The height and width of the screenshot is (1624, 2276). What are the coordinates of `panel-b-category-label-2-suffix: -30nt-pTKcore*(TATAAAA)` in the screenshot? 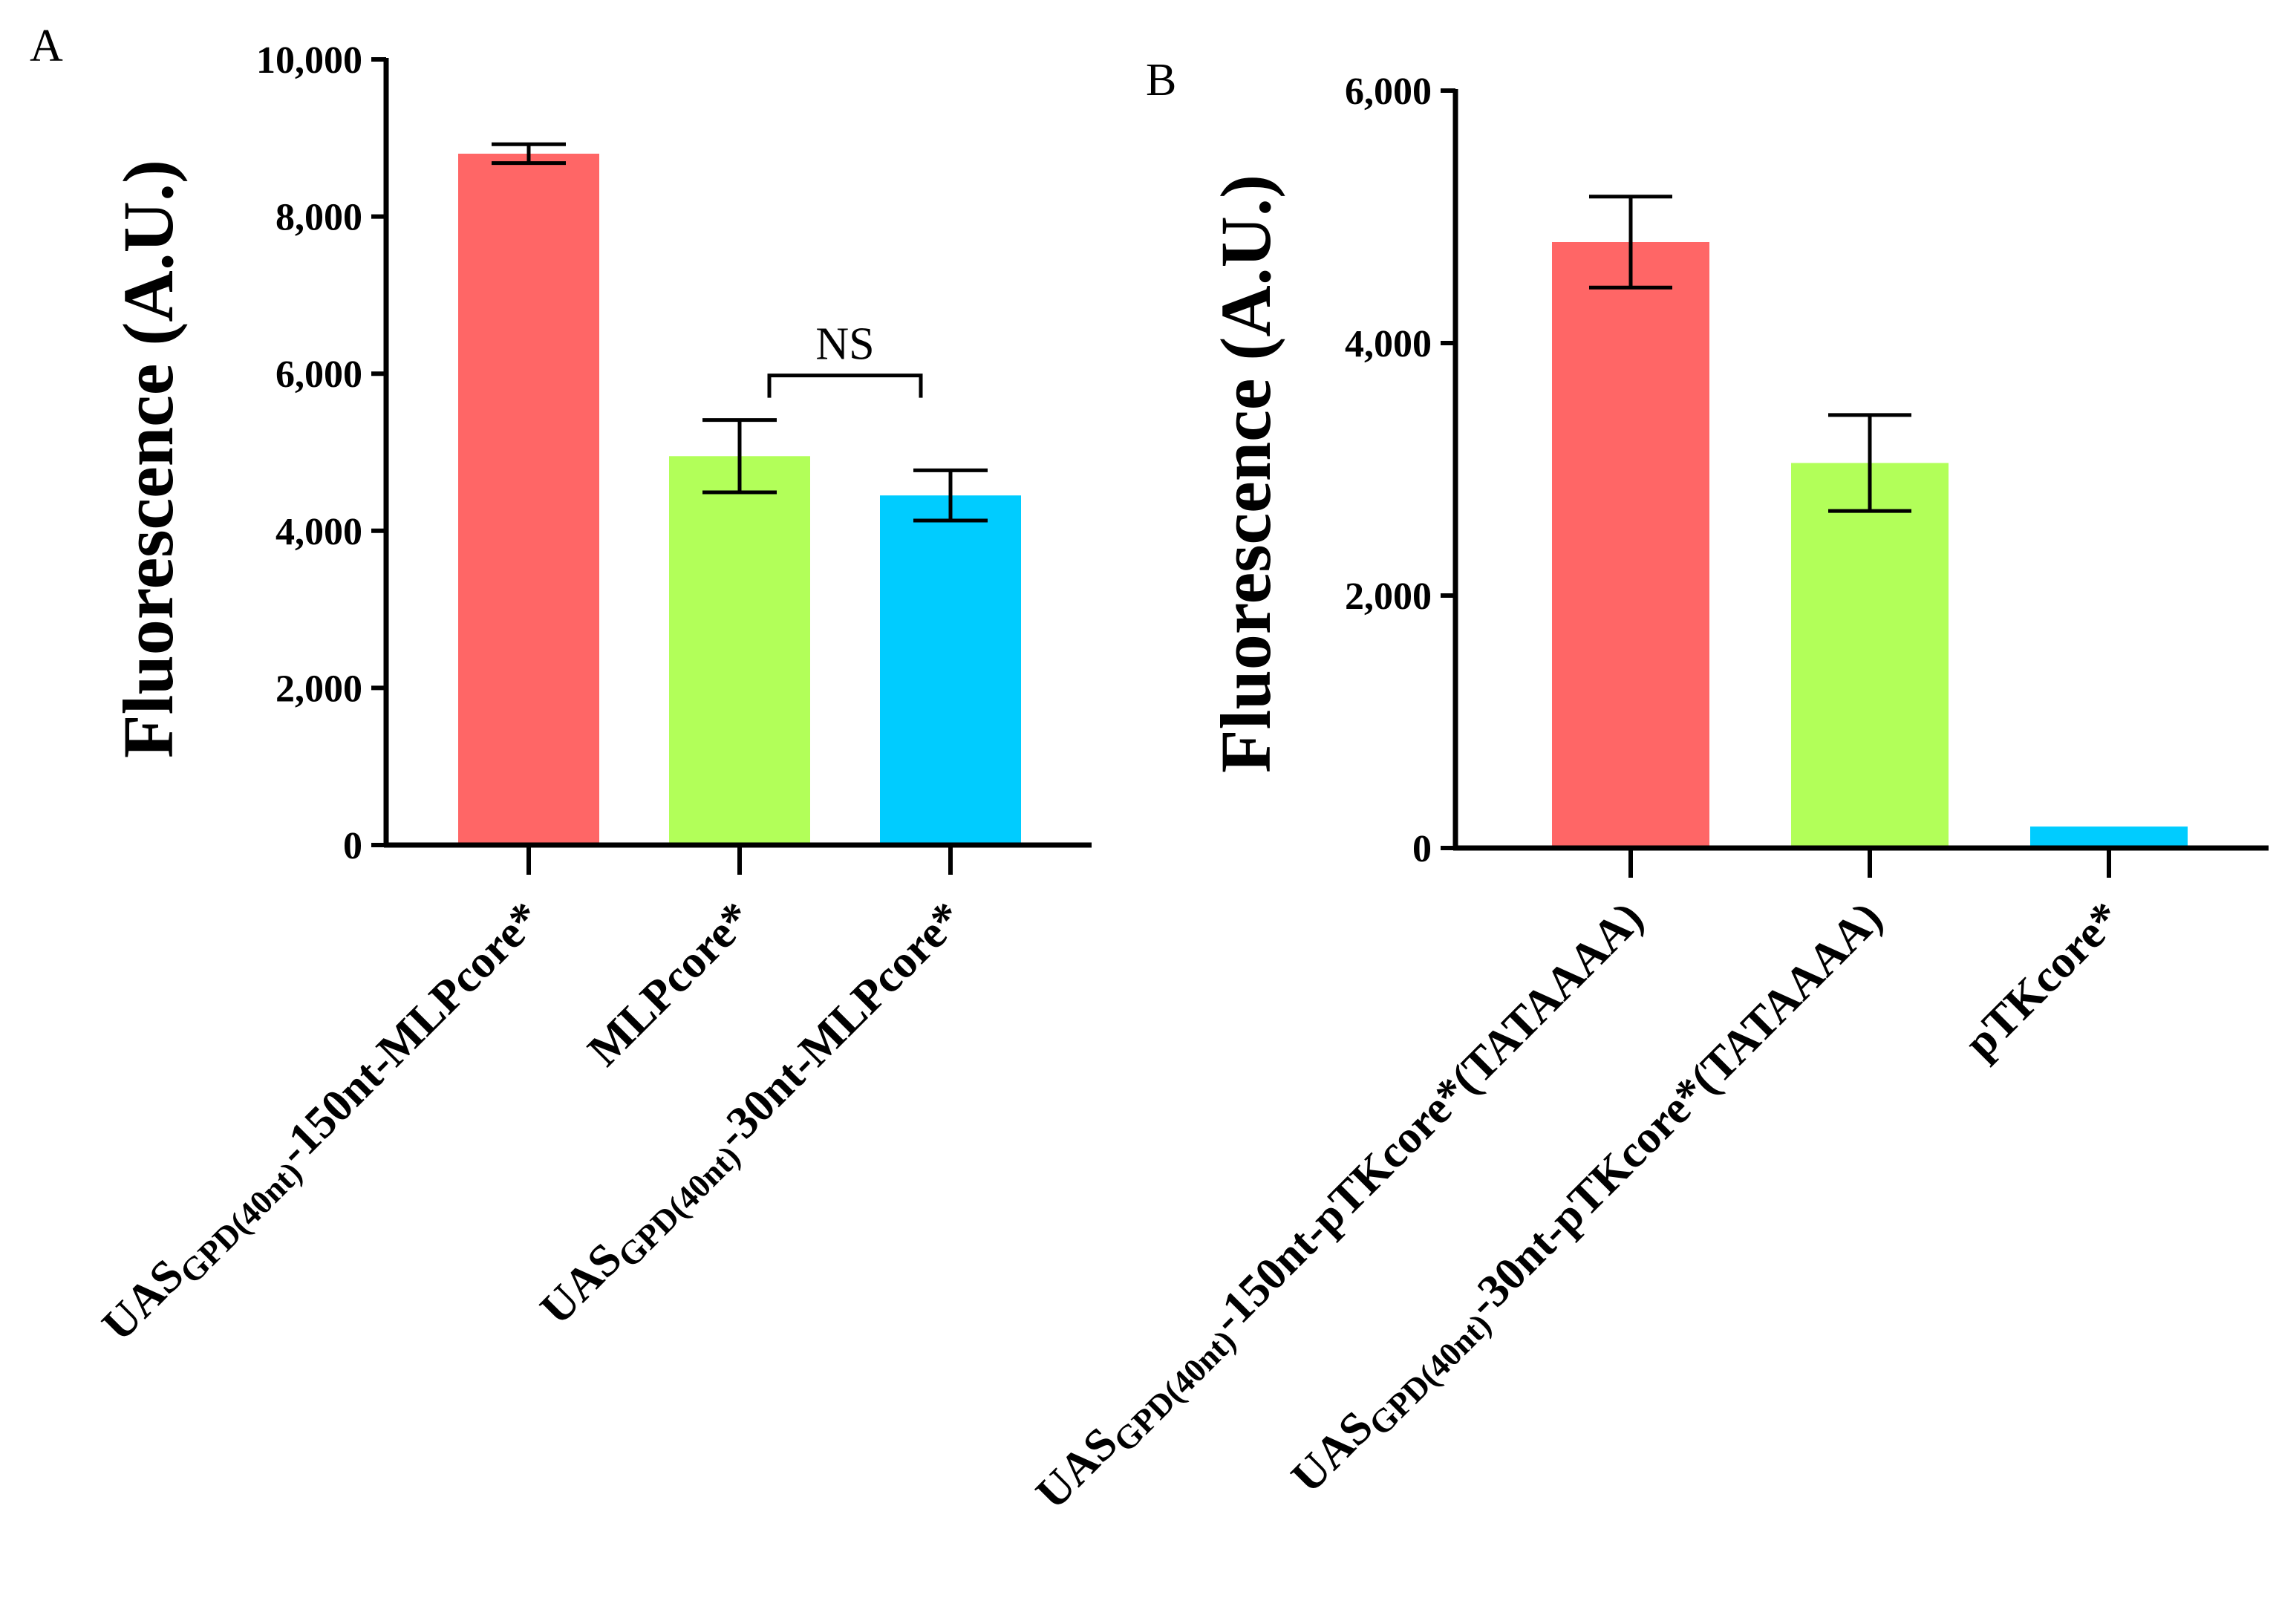 It's located at (1674, 1110).